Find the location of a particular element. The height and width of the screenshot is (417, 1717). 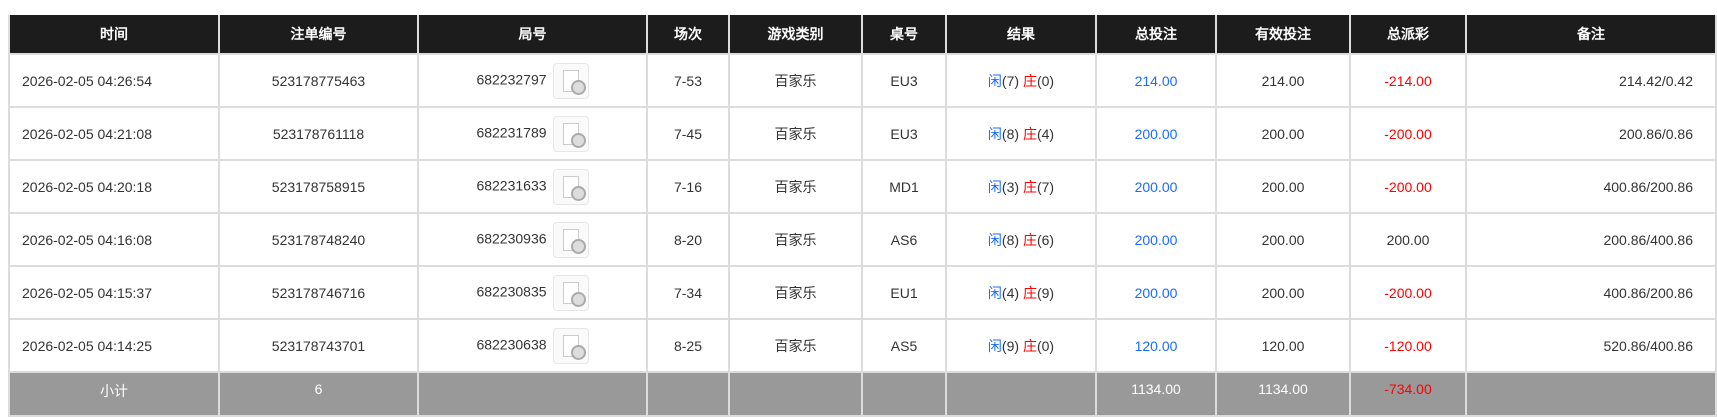

session-cell: 7-45 is located at coordinates (688, 133).